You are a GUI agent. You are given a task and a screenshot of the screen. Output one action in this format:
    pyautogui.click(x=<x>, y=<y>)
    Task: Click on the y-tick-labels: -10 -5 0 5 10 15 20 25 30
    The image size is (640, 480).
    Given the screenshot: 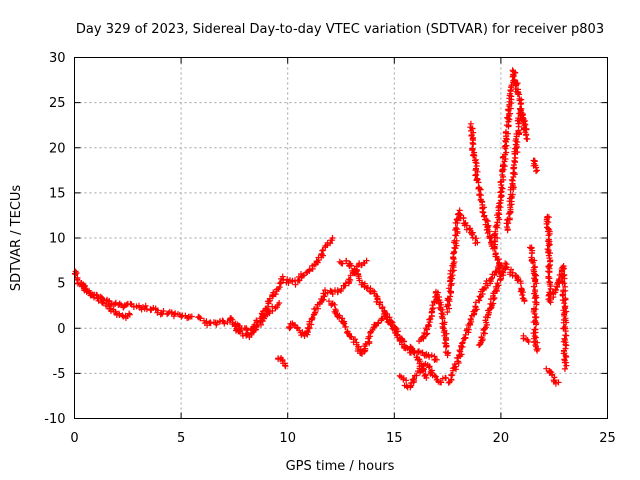 What is the action you would take?
    pyautogui.click(x=54, y=239)
    